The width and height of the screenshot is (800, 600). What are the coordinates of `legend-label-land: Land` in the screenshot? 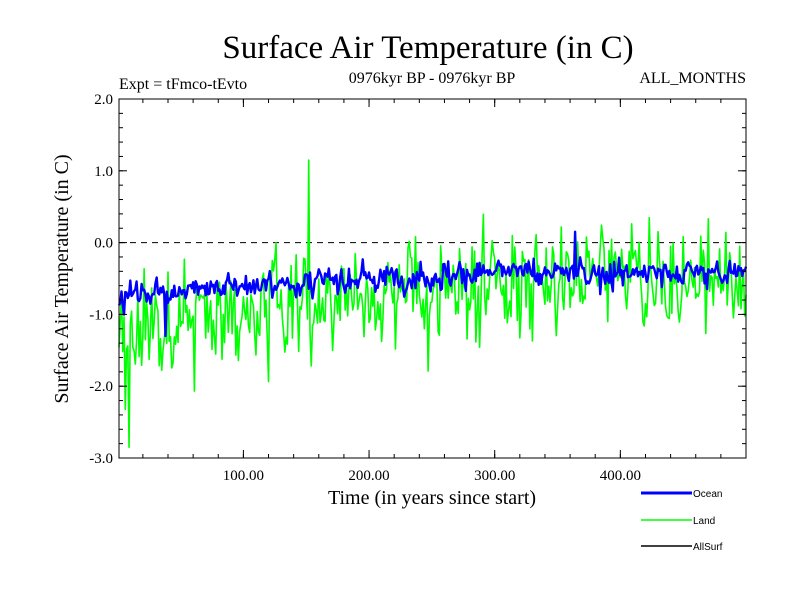 It's located at (704, 521).